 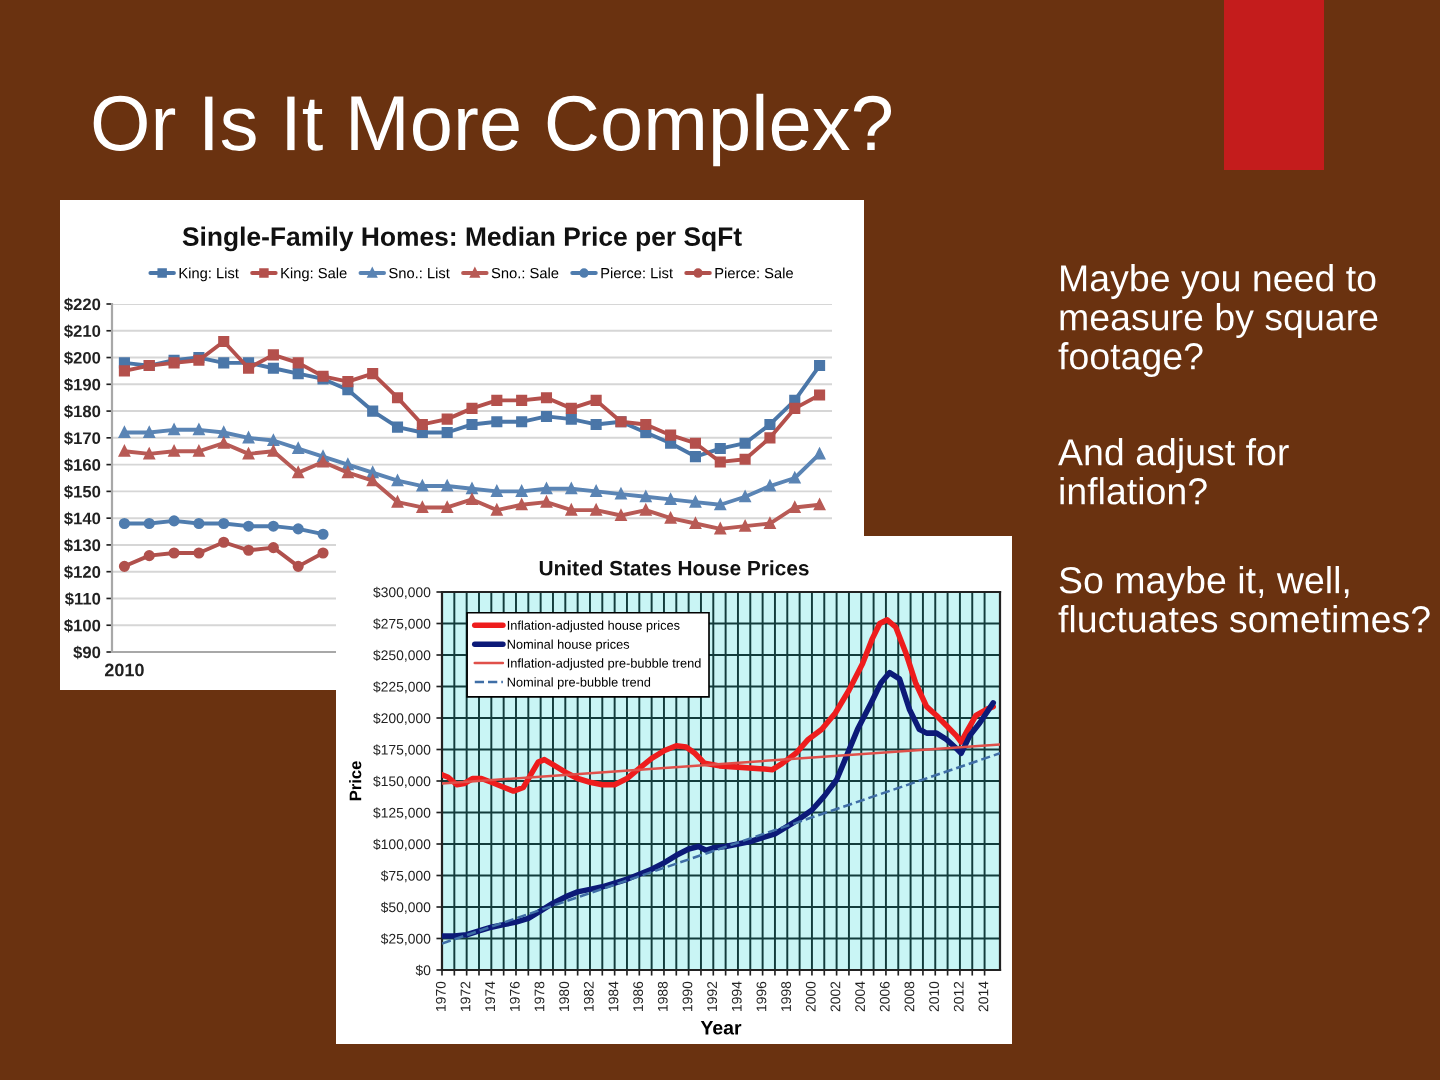 What do you see at coordinates (82, 572) in the screenshot?
I see `y-tick-label: $120` at bounding box center [82, 572].